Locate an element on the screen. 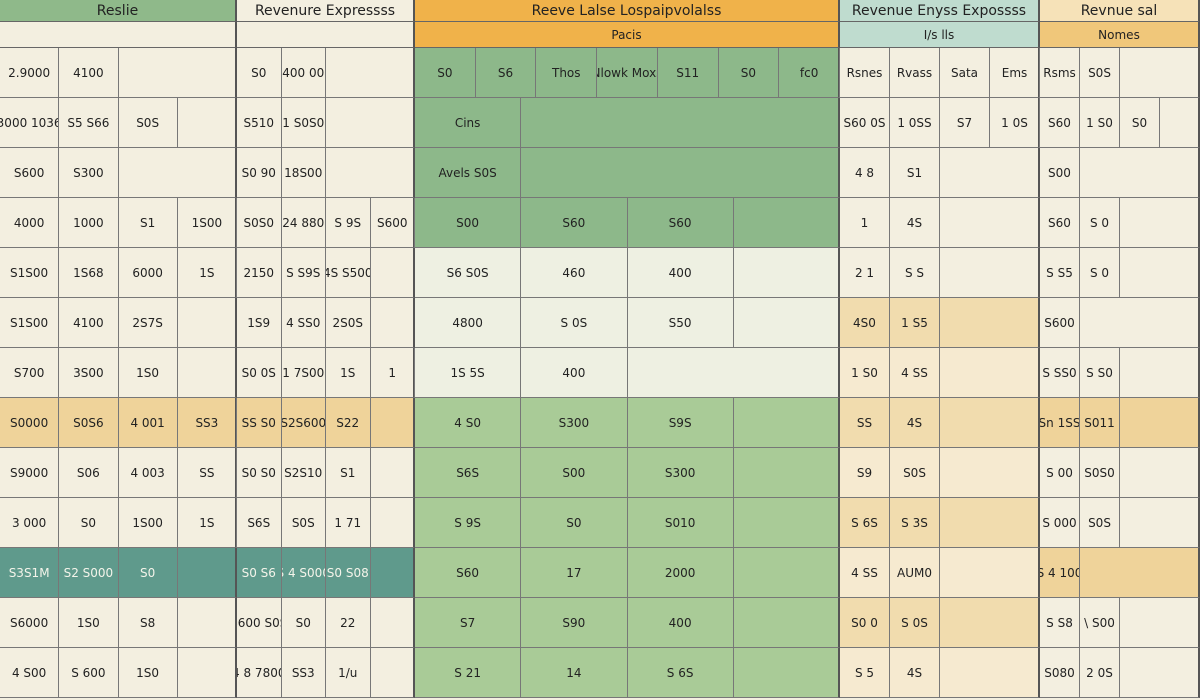 This screenshot has width=1200, height=700. table-cell: S9S is located at coordinates (681, 423).